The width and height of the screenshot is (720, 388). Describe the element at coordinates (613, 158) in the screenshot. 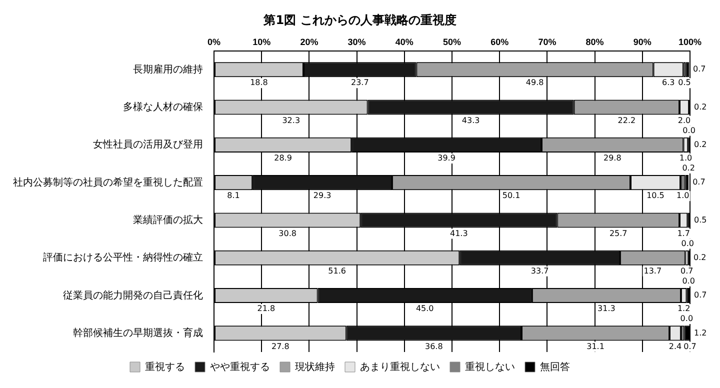

I see `data-label: 29.8` at that location.